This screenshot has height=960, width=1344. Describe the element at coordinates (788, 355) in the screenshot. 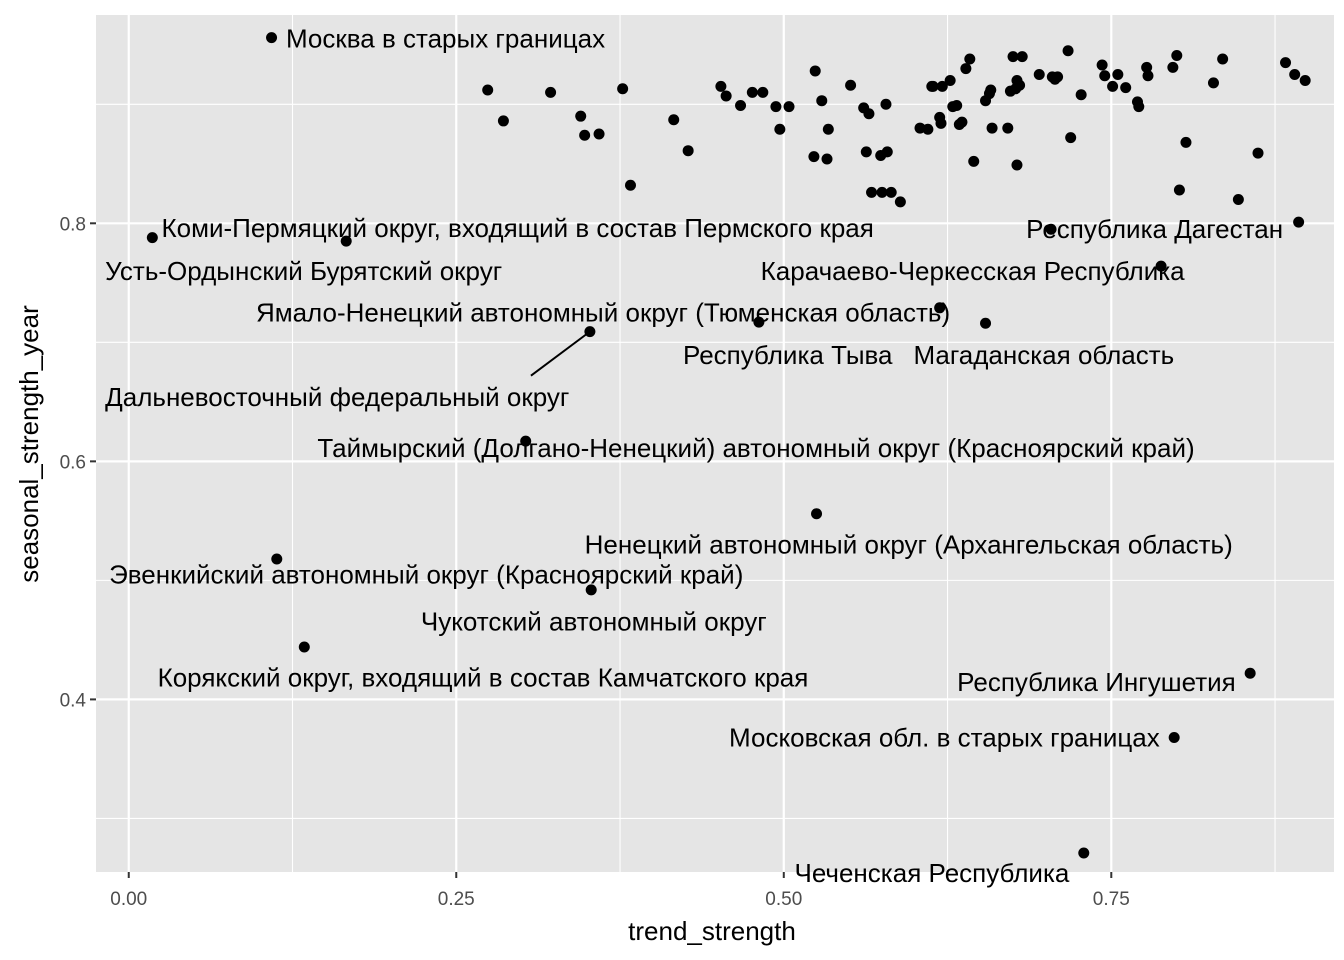

I see `point-label: Республика Тыва` at that location.